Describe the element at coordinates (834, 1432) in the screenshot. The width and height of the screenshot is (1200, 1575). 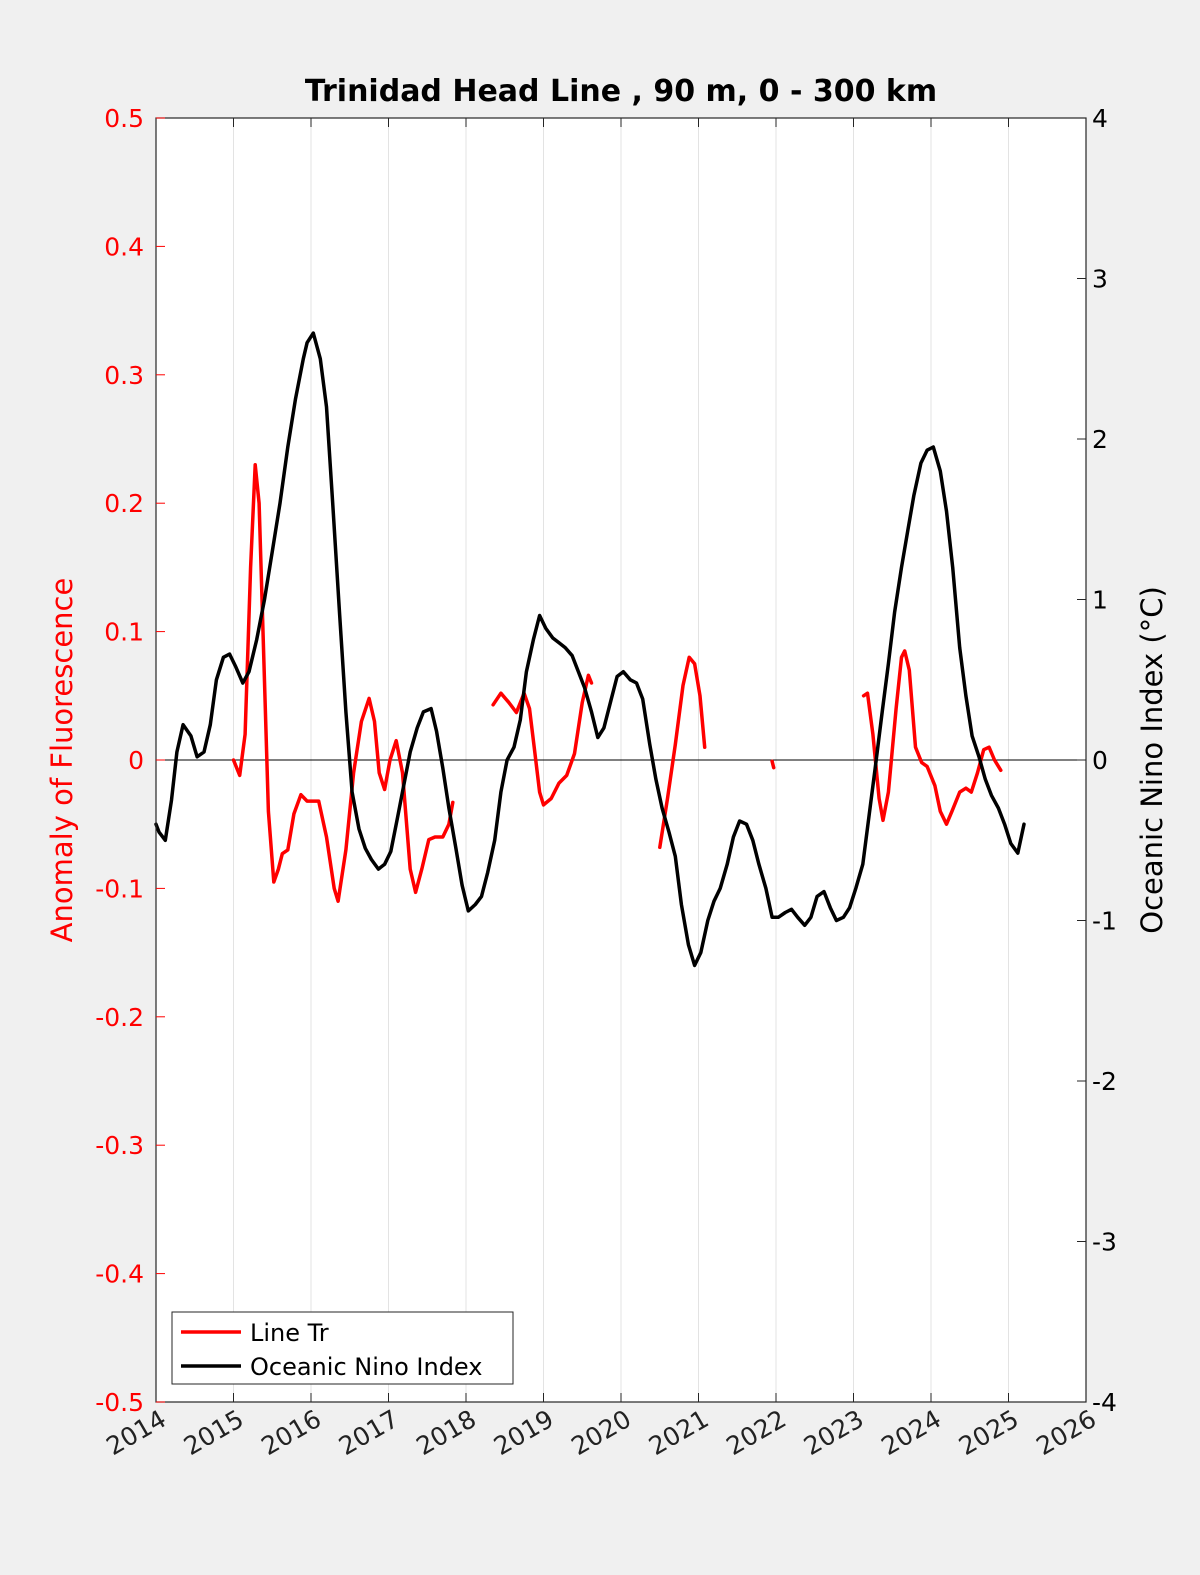
I see `x-tick-label: 2023` at that location.